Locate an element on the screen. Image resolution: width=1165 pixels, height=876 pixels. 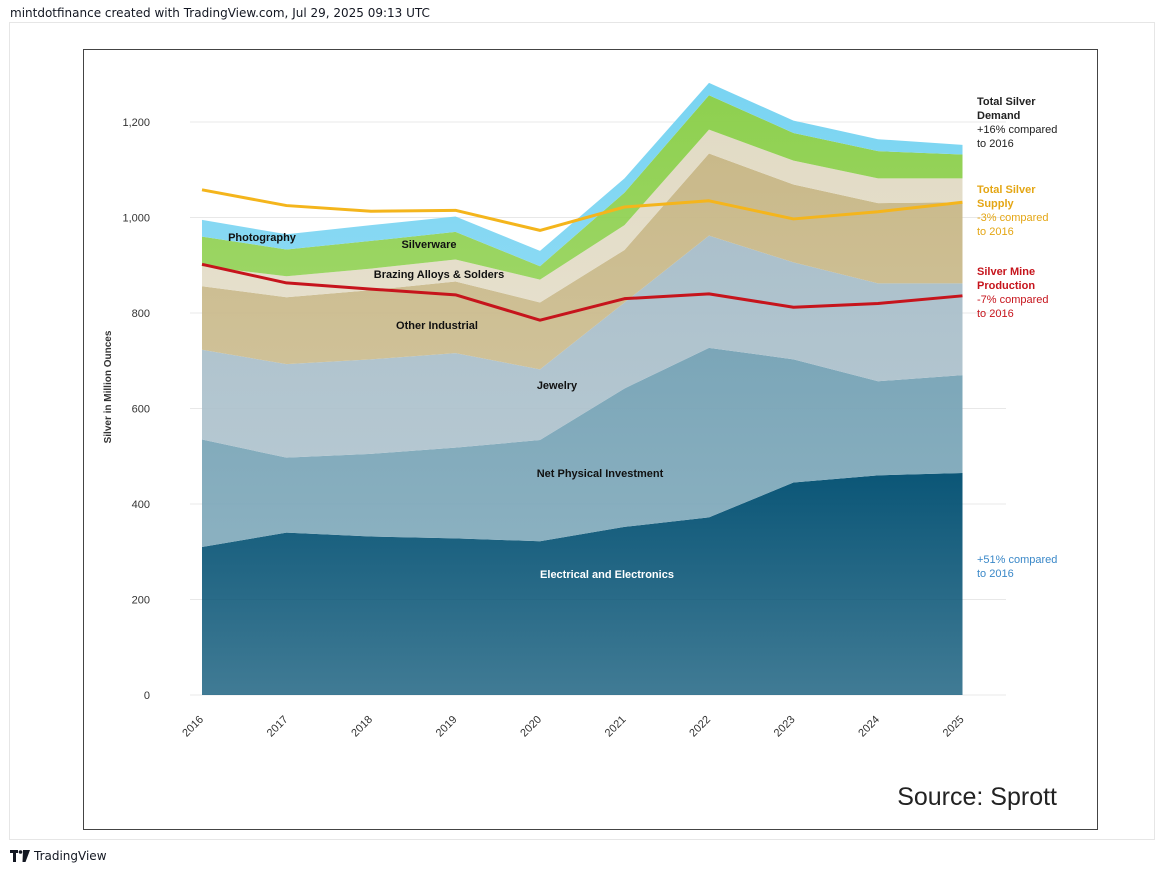
x-tick-label: 2020 is located at coordinates (531, 727).